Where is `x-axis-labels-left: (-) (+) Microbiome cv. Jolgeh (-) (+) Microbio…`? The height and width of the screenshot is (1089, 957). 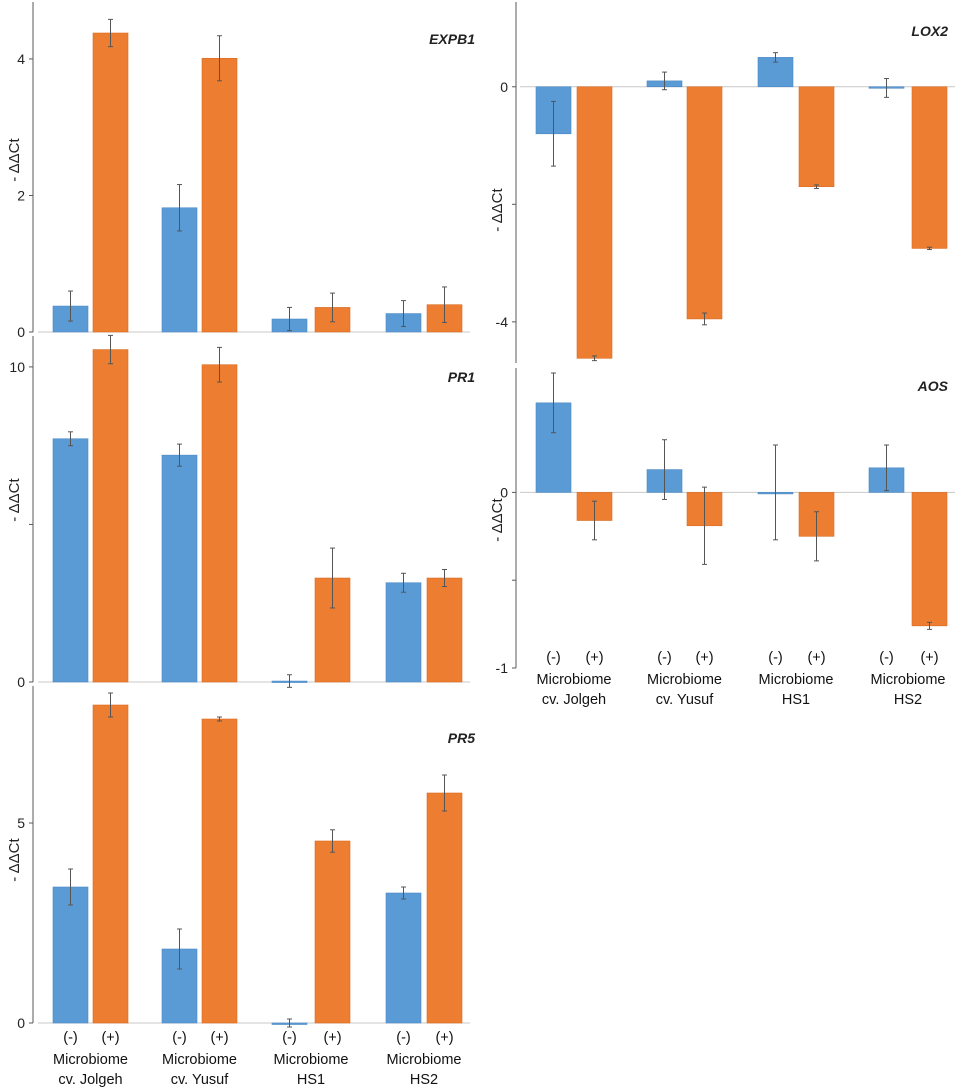 x-axis-labels-left: (-) (+) Microbiome cv. Jolgeh (-) (+) Microbio… is located at coordinates (257, 1059).